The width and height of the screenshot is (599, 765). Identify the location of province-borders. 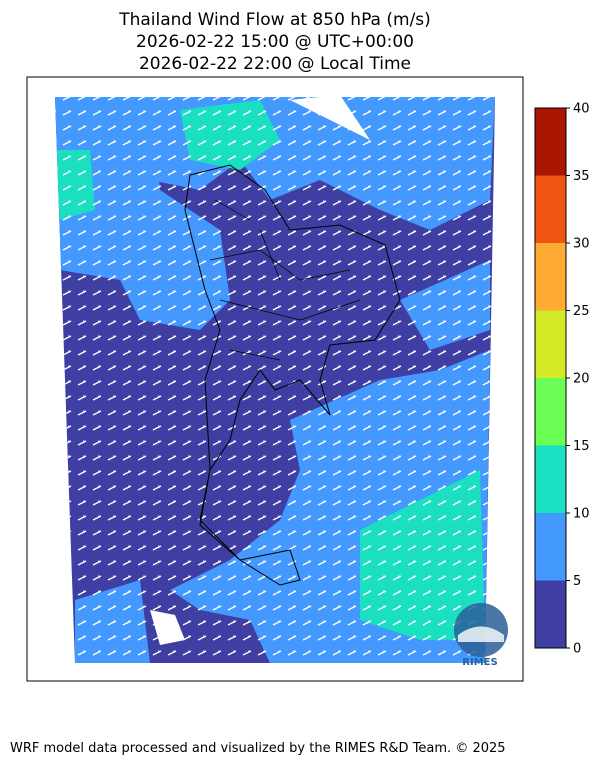
(285, 280).